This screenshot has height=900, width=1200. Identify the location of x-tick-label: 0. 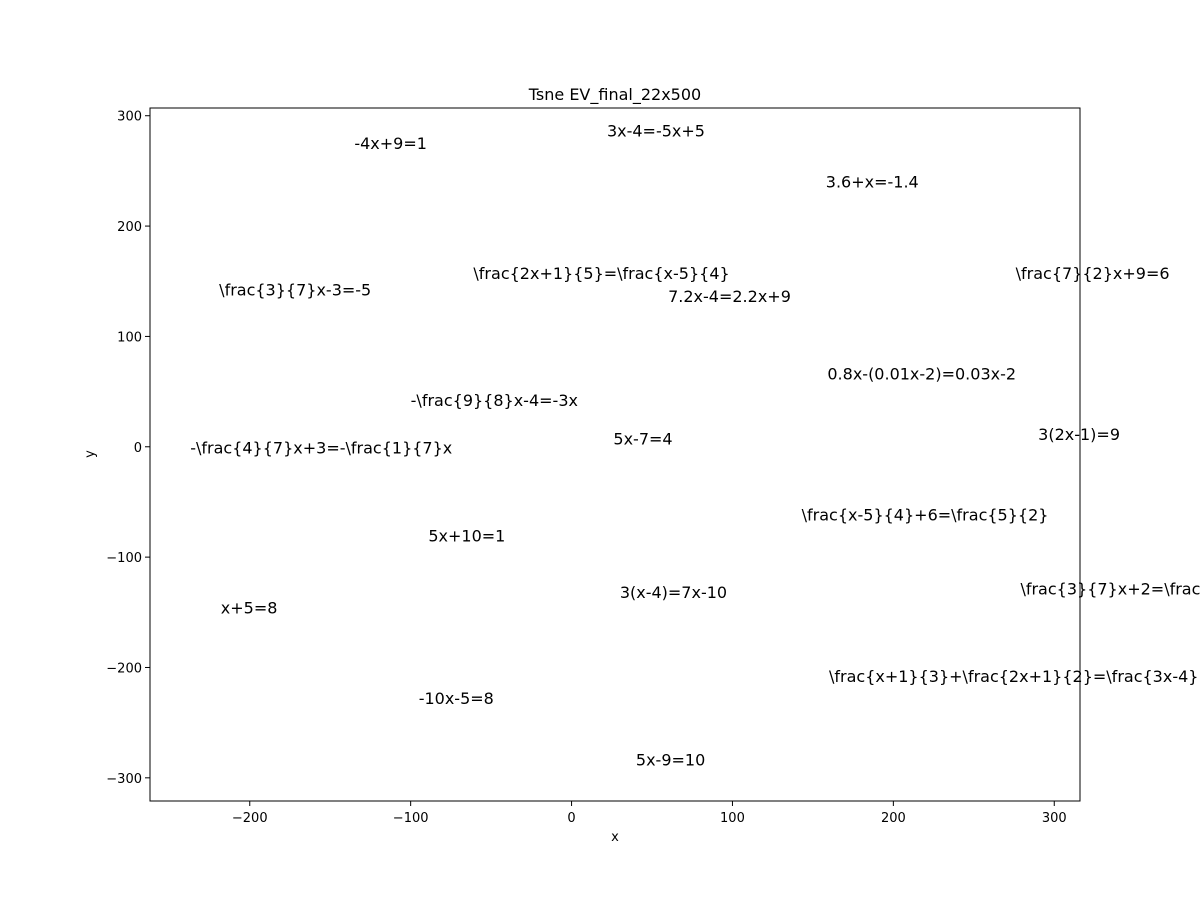
(571, 818).